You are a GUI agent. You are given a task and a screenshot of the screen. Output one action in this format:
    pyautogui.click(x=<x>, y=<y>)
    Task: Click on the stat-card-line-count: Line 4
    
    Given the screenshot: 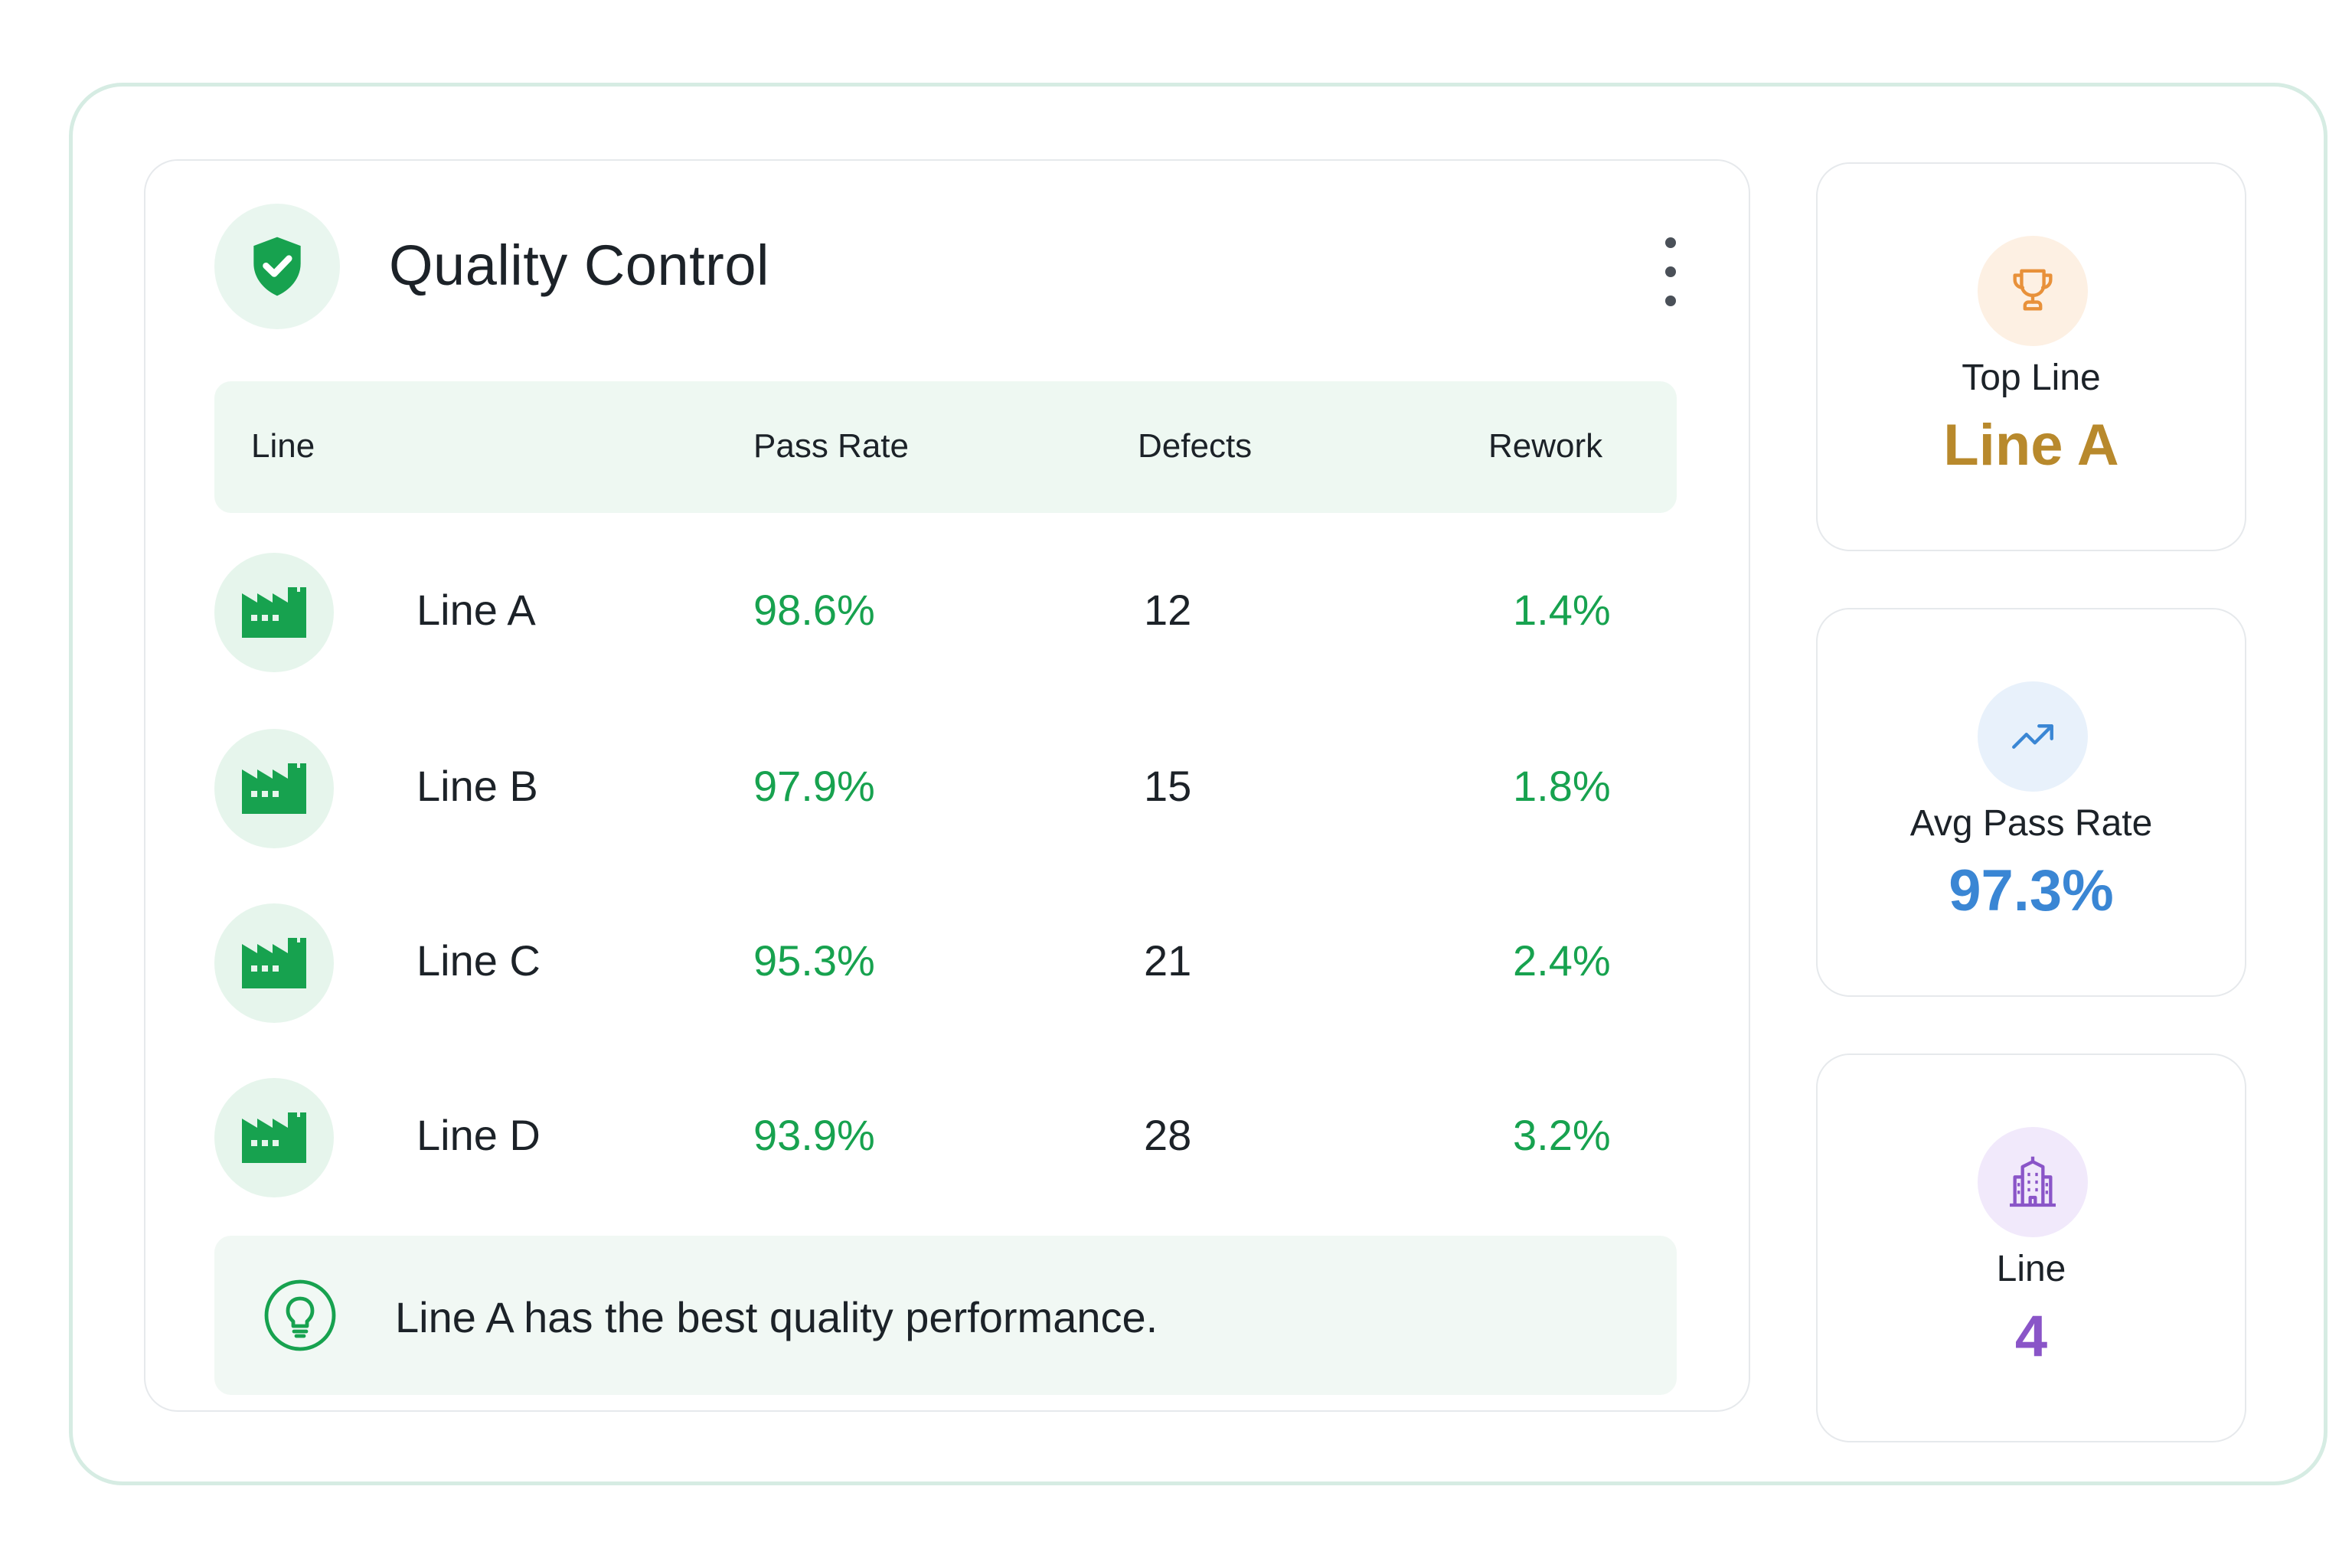 What is the action you would take?
    pyautogui.click(x=2031, y=1248)
    